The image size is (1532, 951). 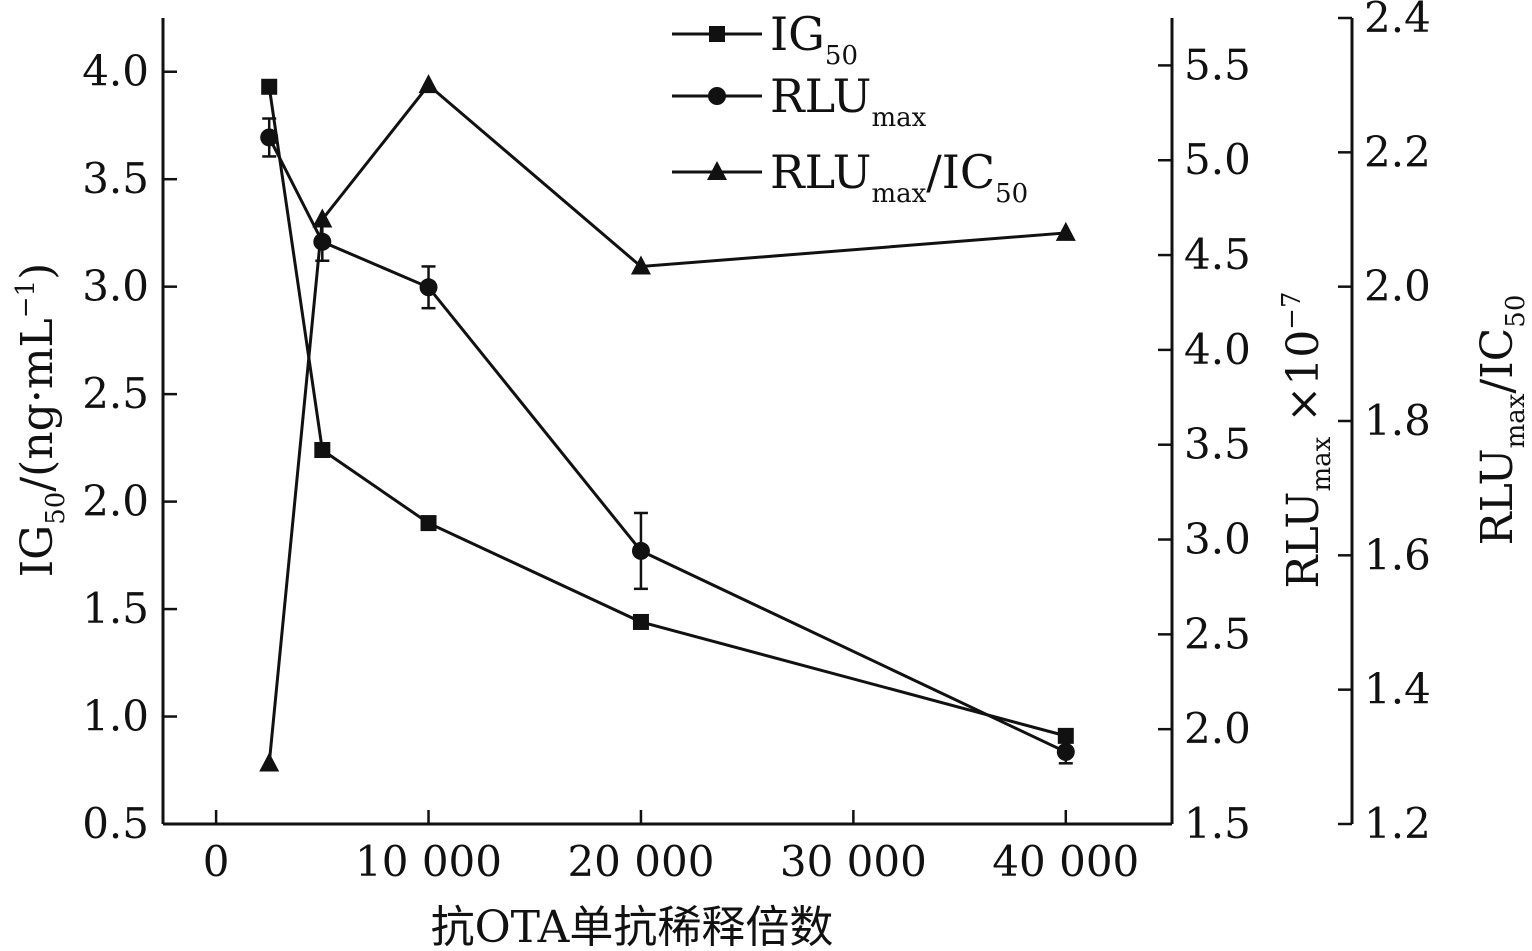 I want to click on left-tick-label: 3.0, so click(x=115, y=286).